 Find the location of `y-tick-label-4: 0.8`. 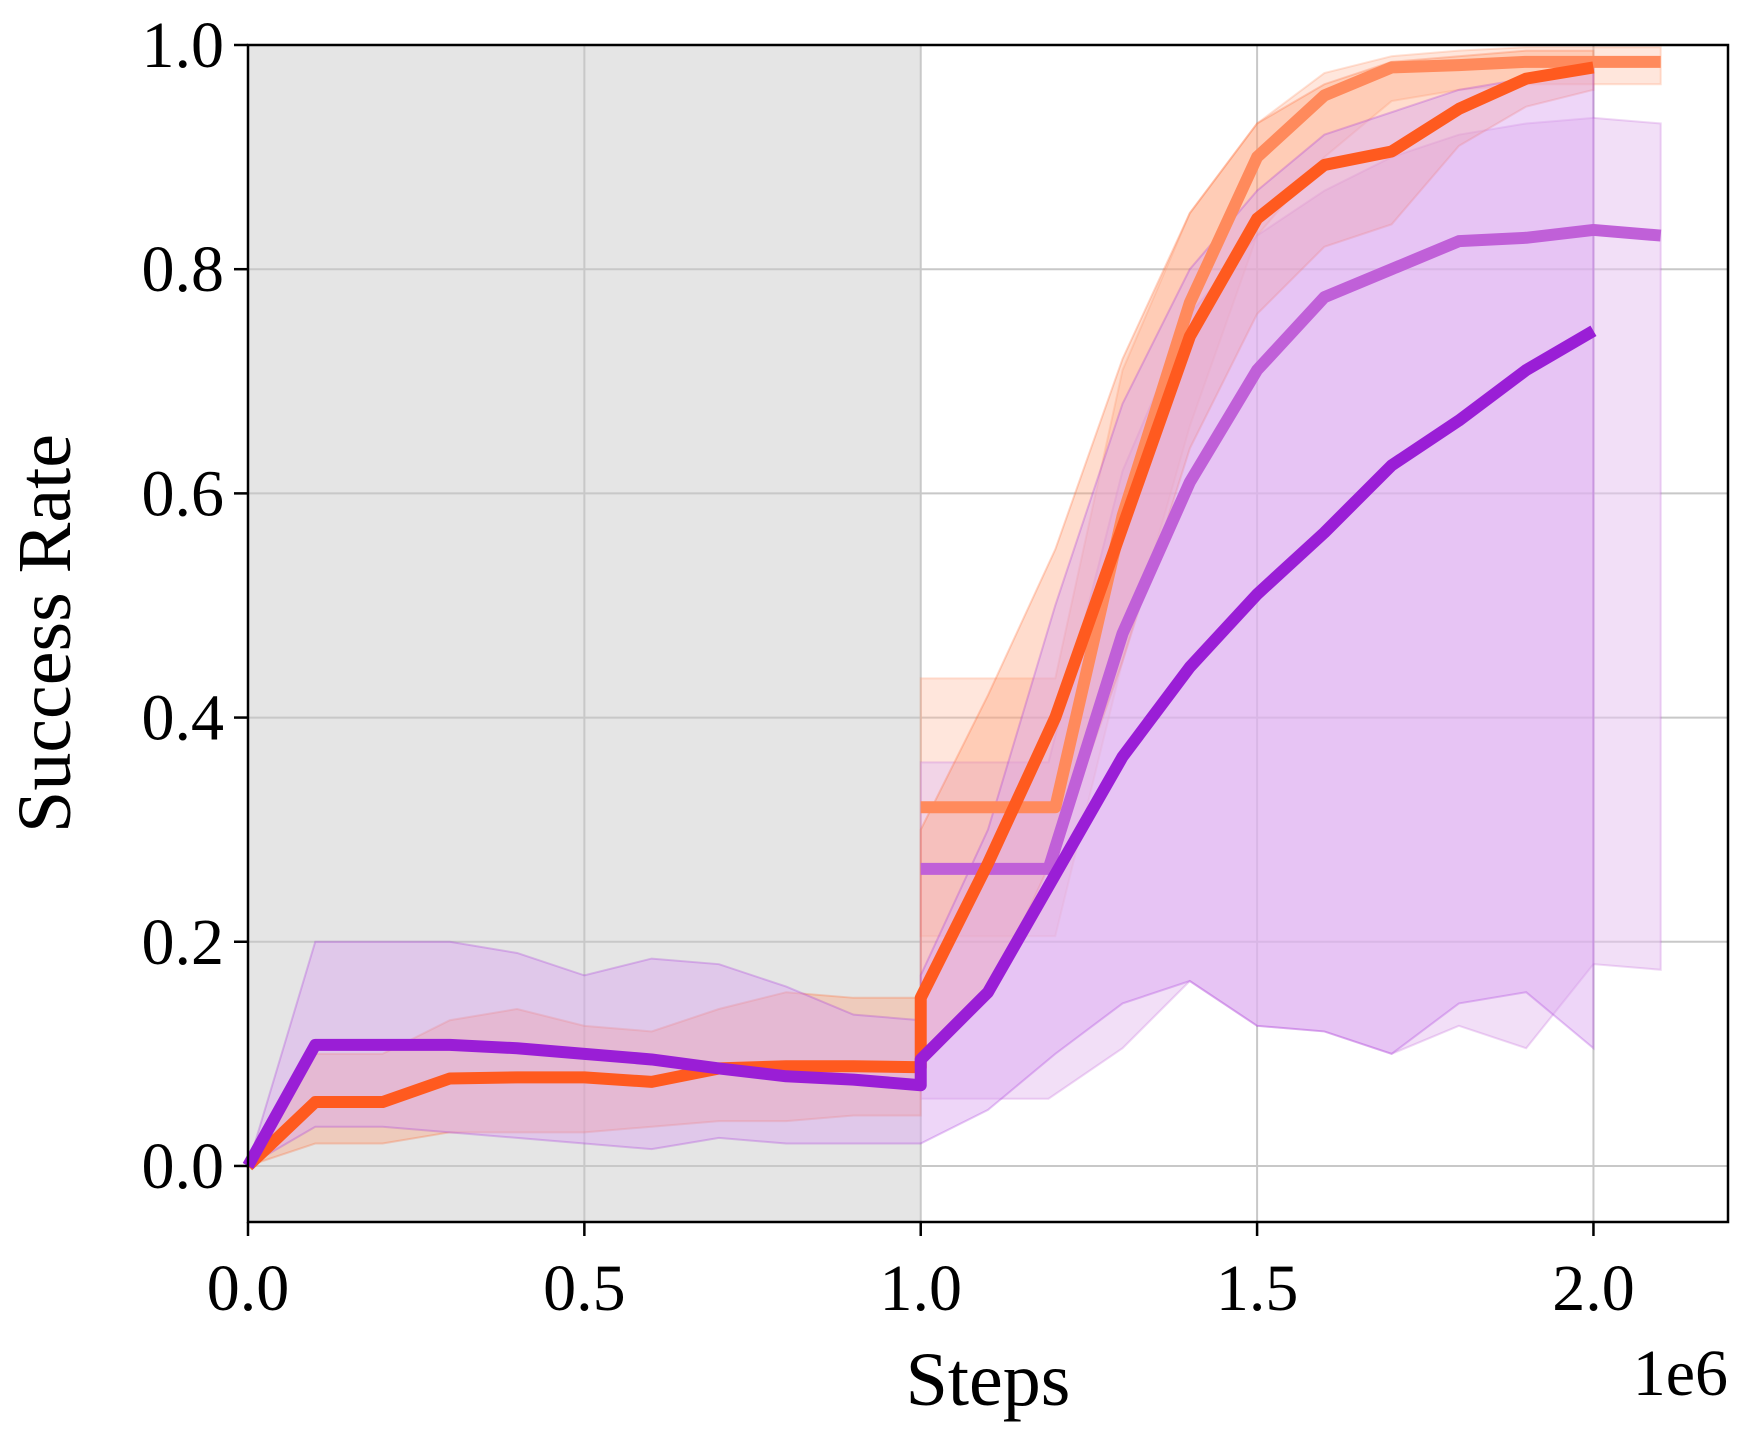

y-tick-label-4: 0.8 is located at coordinates (183, 269).